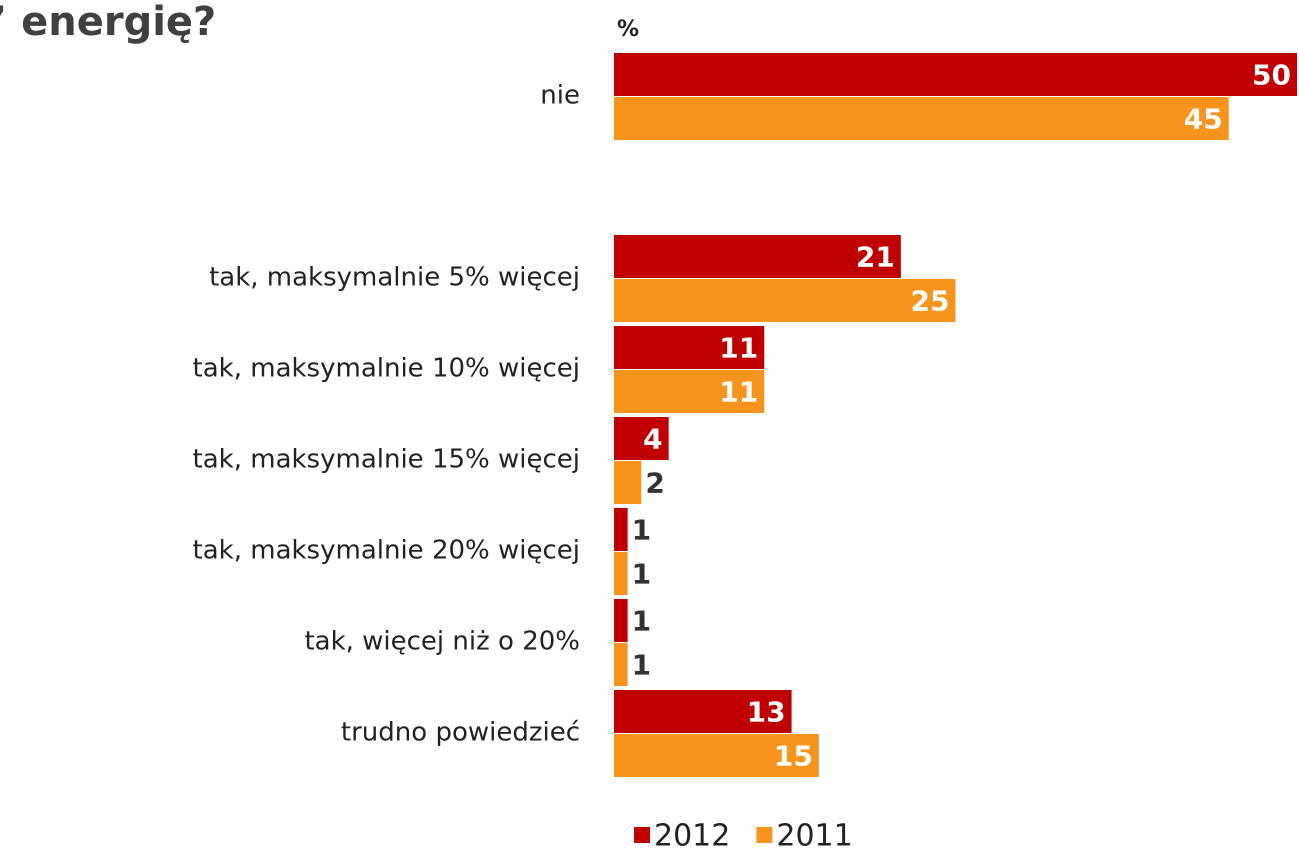 Image resolution: width=1299 pixels, height=855 pixels. I want to click on category-label: tak, maksymalnie 5% więcej, so click(394, 278).